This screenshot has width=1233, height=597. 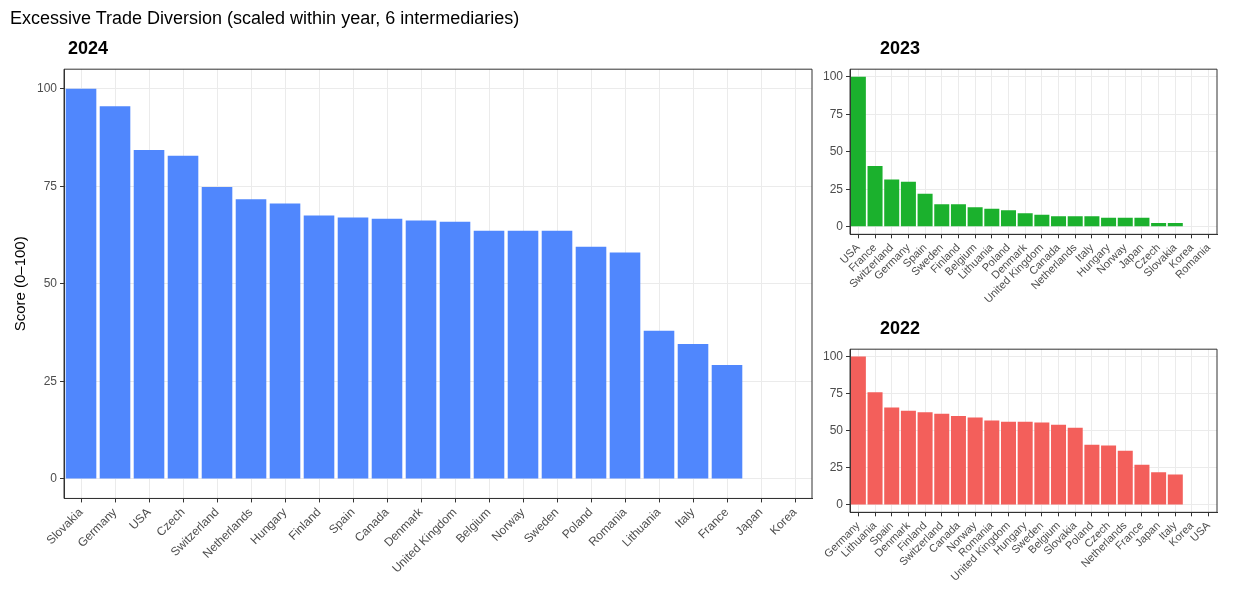 I want to click on chart-subtitle: 2022, so click(x=901, y=328).